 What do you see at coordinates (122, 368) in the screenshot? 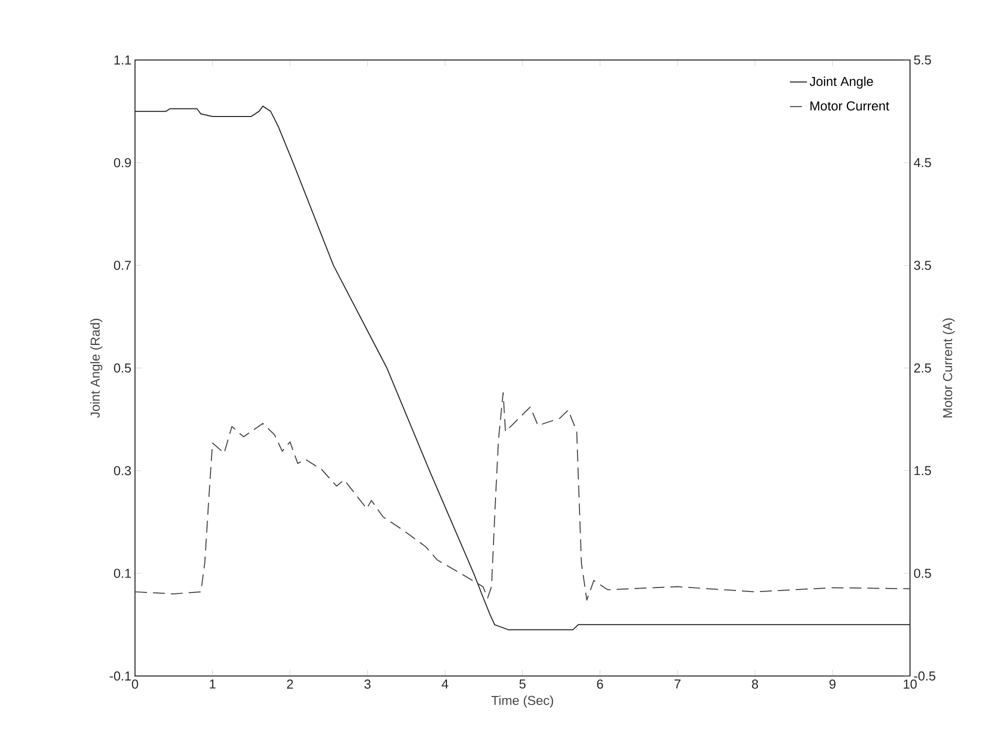
I see `y-tick-label: 0.5` at bounding box center [122, 368].